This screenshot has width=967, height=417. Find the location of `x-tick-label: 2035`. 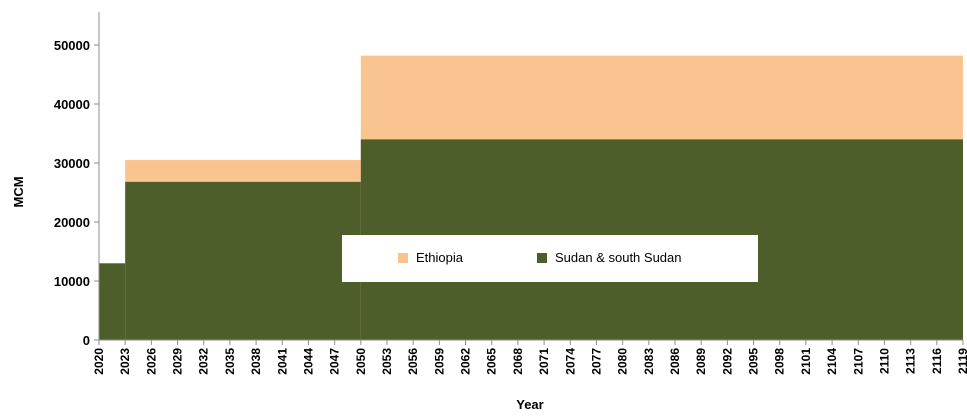

x-tick-label: 2035 is located at coordinates (230, 361).